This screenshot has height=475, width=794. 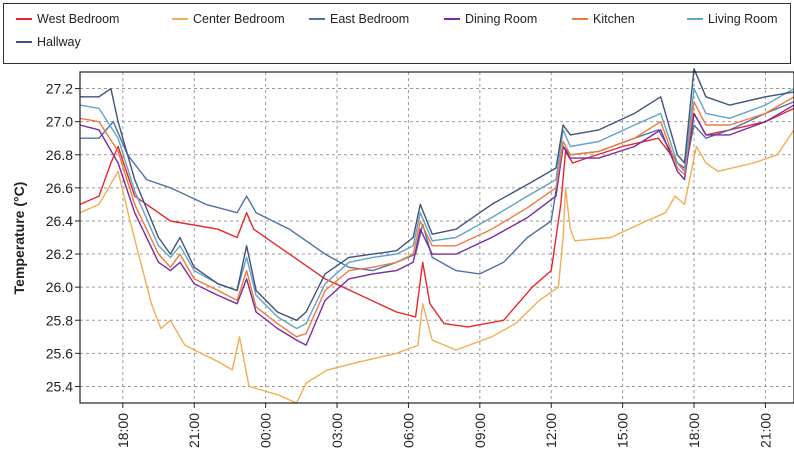 What do you see at coordinates (239, 19) in the screenshot?
I see `legend-label: Center Bedroom` at bounding box center [239, 19].